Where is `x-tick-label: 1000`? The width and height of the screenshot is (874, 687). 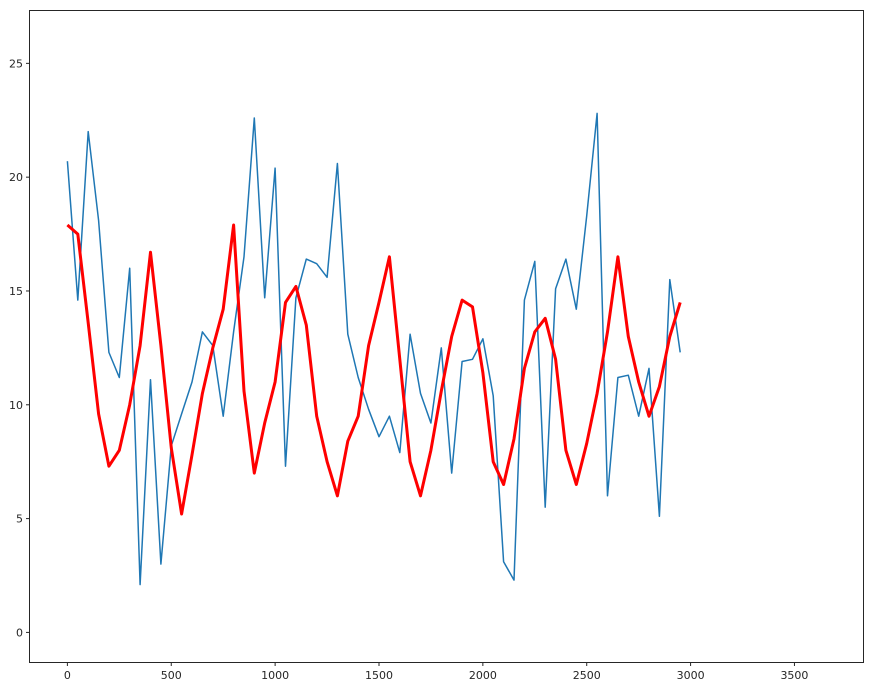 x-tick-label: 1000 is located at coordinates (275, 675).